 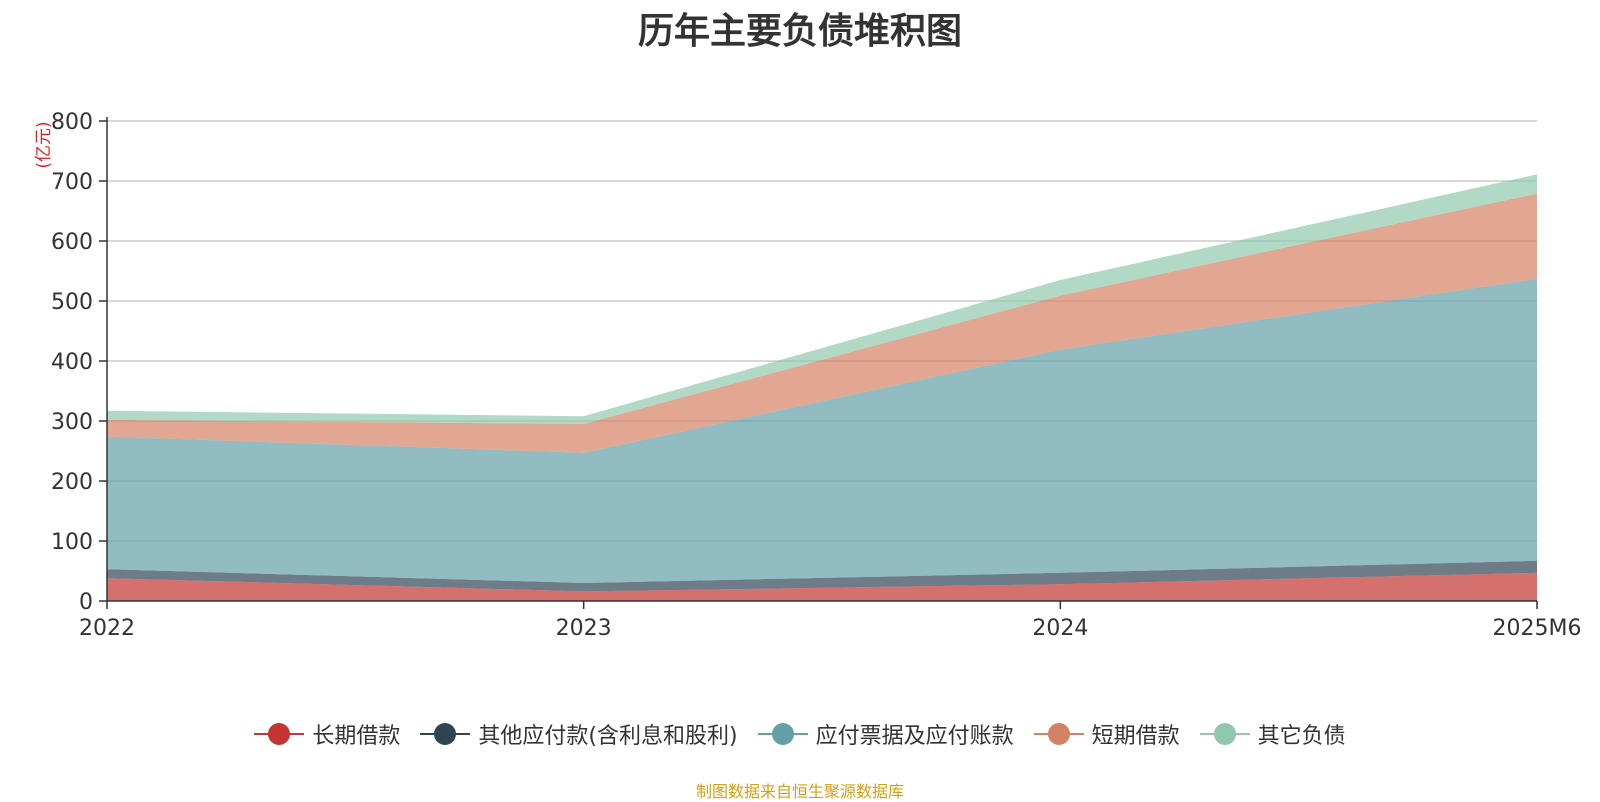 What do you see at coordinates (799, 31) in the screenshot?
I see `chart-title: 历年主要负债堆积图` at bounding box center [799, 31].